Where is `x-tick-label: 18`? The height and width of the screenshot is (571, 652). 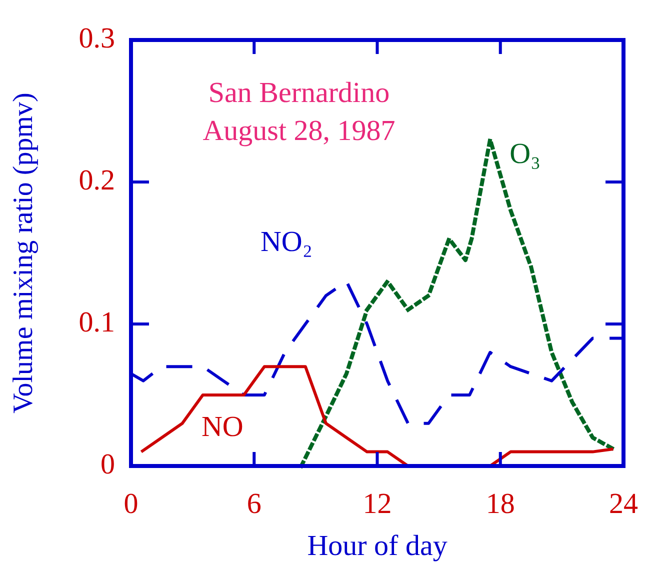 x-tick-label: 18 is located at coordinates (500, 504).